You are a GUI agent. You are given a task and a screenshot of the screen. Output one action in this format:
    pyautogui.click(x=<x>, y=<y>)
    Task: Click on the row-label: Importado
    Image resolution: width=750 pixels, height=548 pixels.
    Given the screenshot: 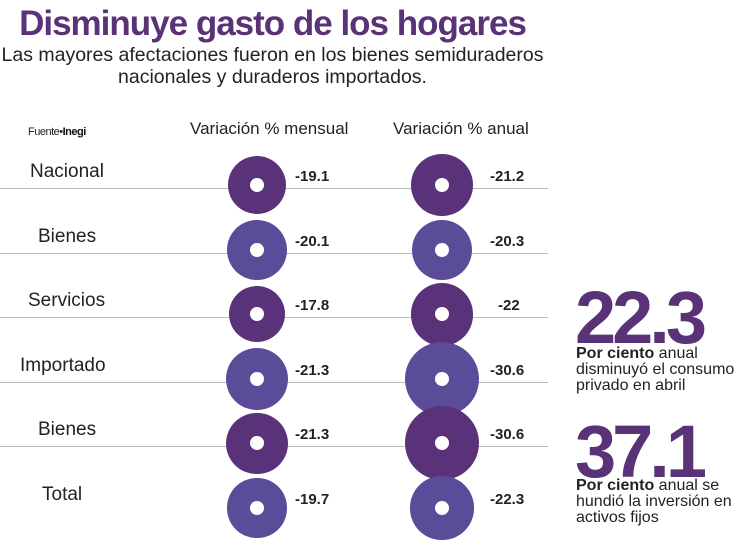 What is the action you would take?
    pyautogui.click(x=63, y=365)
    